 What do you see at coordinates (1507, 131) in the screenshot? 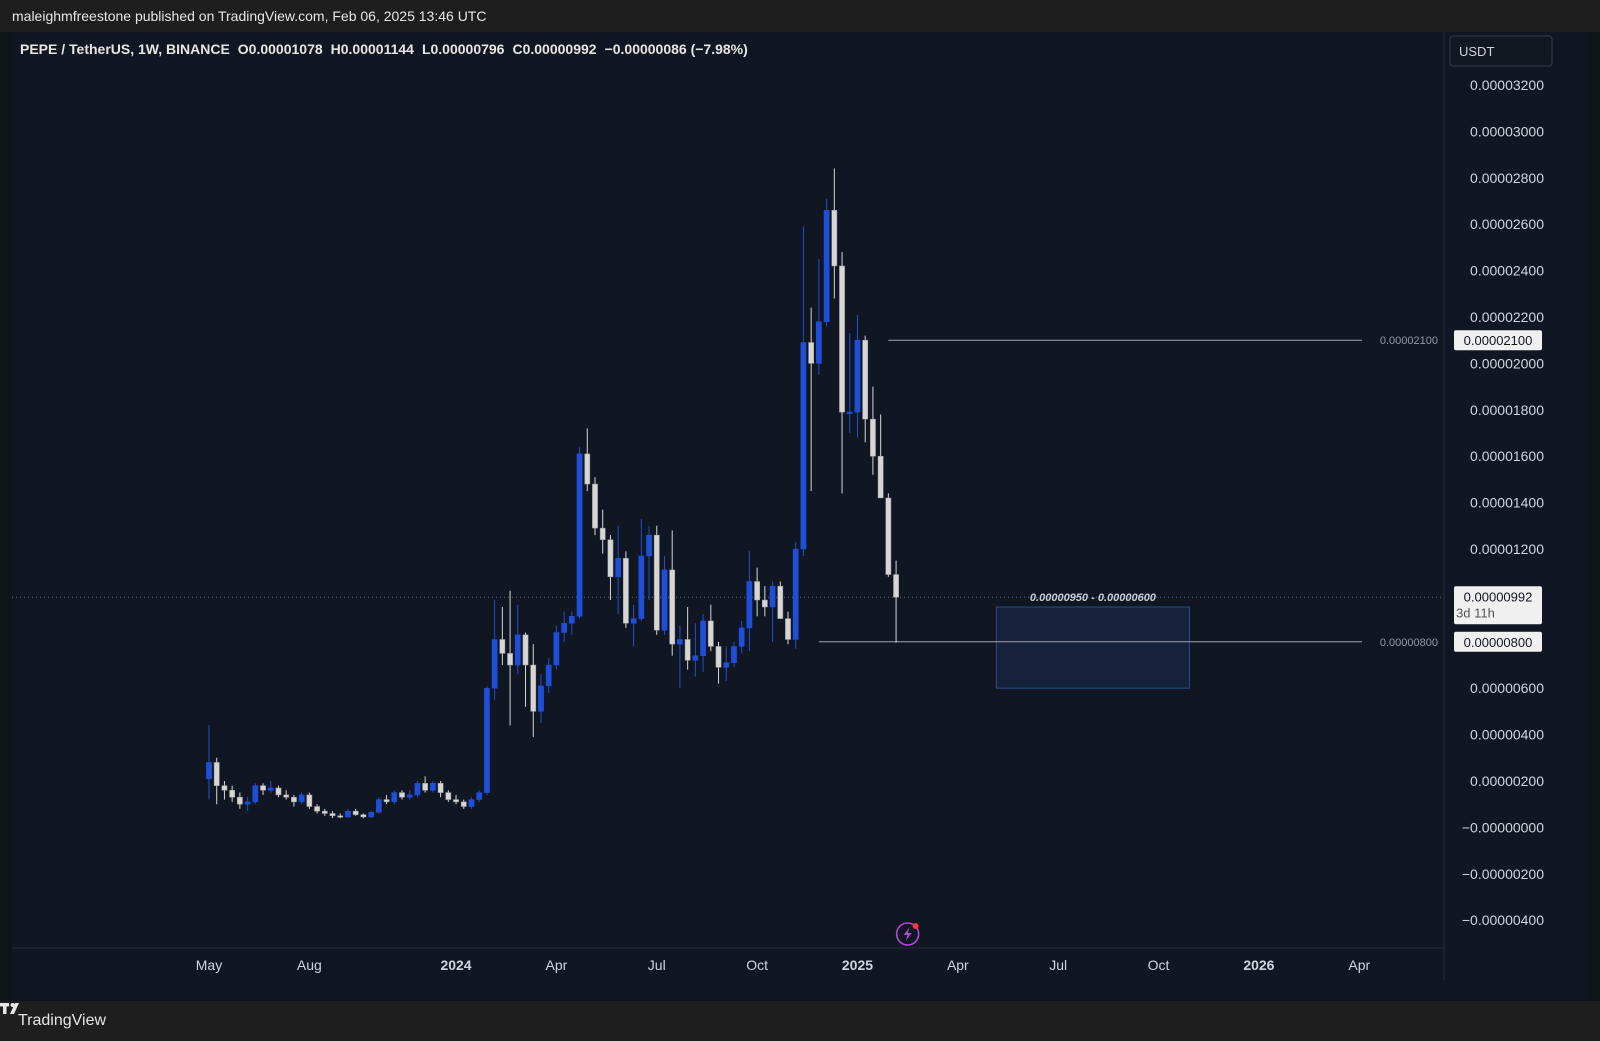
I see `price-tick-label: 0.00003000` at bounding box center [1507, 131].